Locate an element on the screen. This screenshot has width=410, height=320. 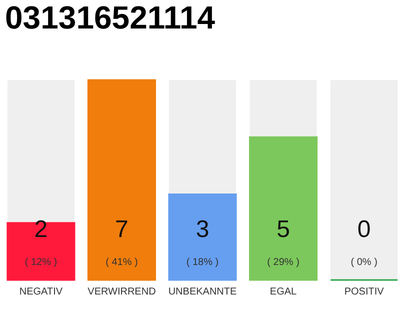
x-tick-label: EGAL is located at coordinates (284, 292).